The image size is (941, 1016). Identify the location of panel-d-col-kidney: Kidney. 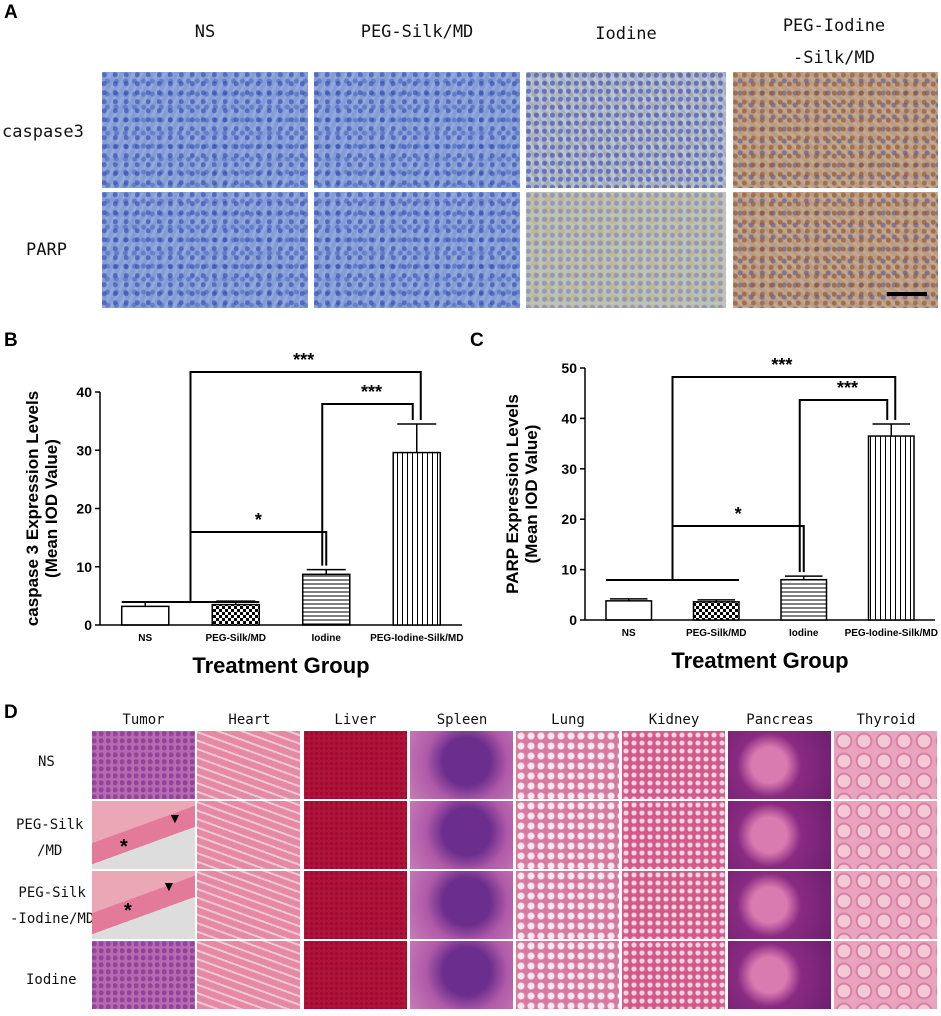
(674, 720).